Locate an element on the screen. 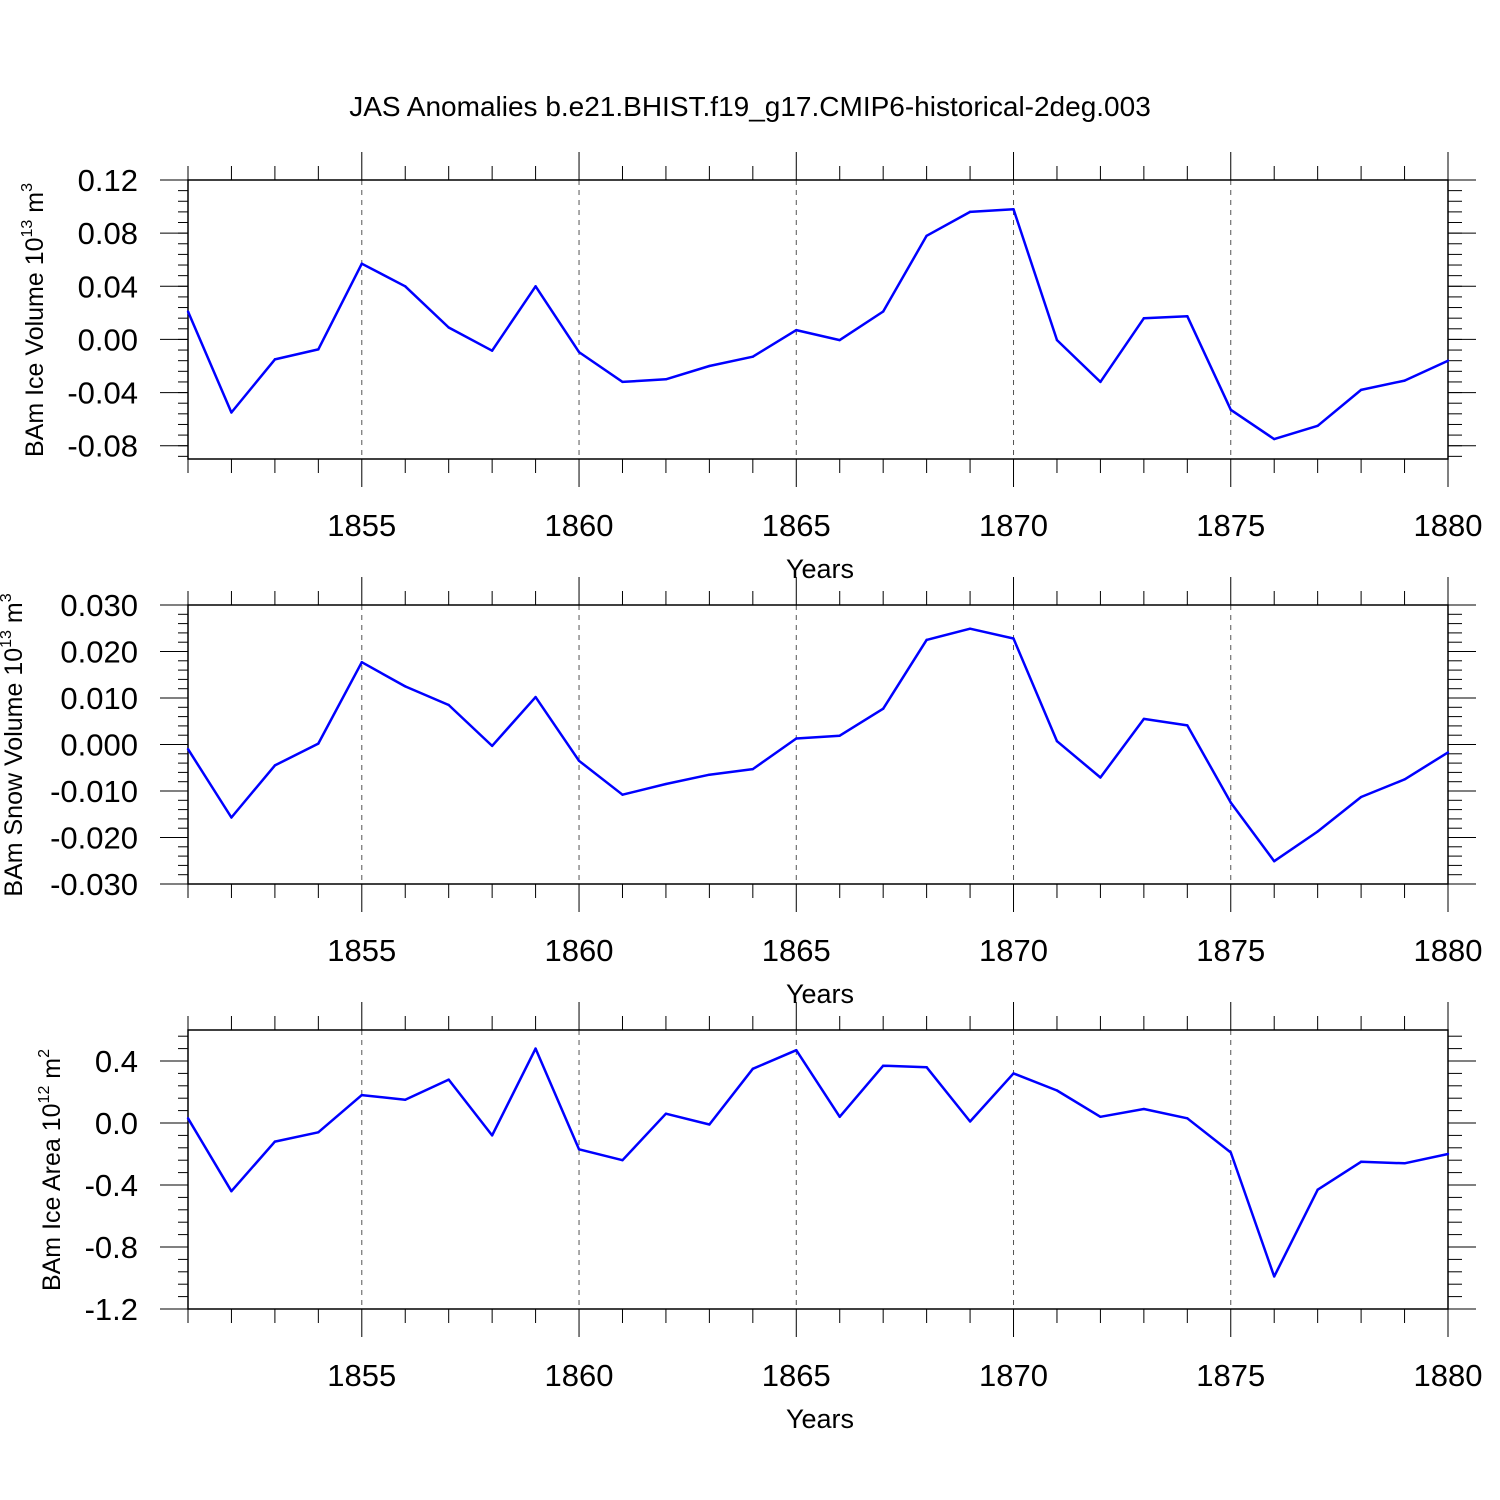 The width and height of the screenshot is (1500, 1500). y-tick-label: 0.4 is located at coordinates (116, 1061).